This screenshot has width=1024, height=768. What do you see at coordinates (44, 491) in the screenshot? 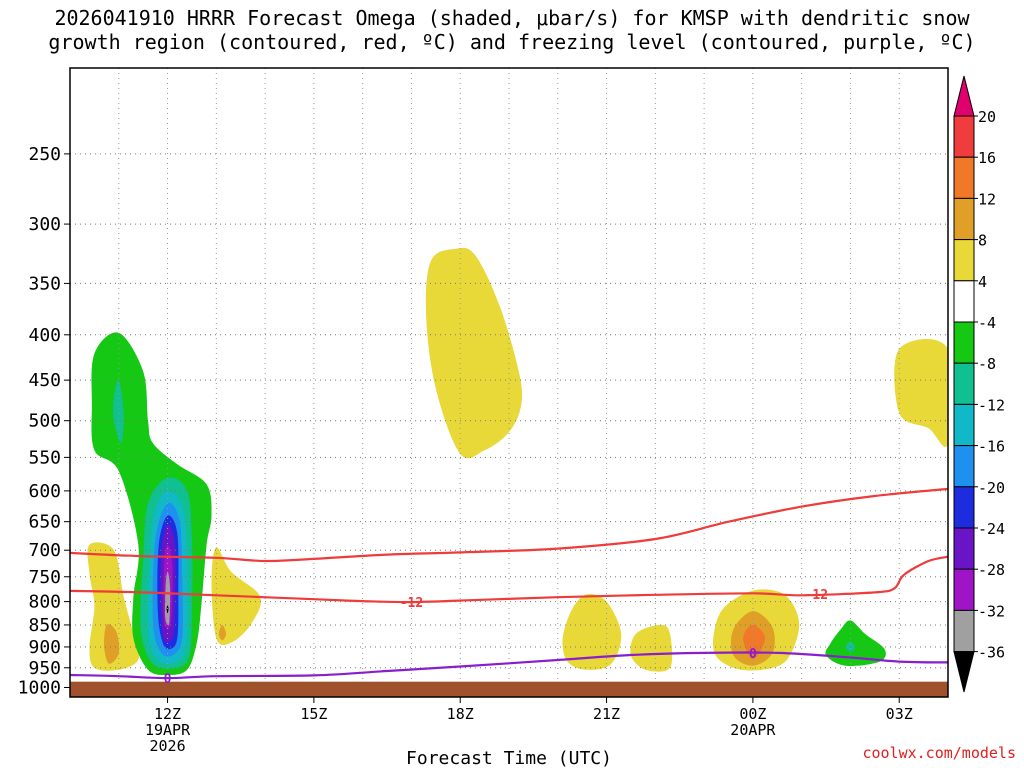
I see `y-tick-label-600: 600` at bounding box center [44, 491].